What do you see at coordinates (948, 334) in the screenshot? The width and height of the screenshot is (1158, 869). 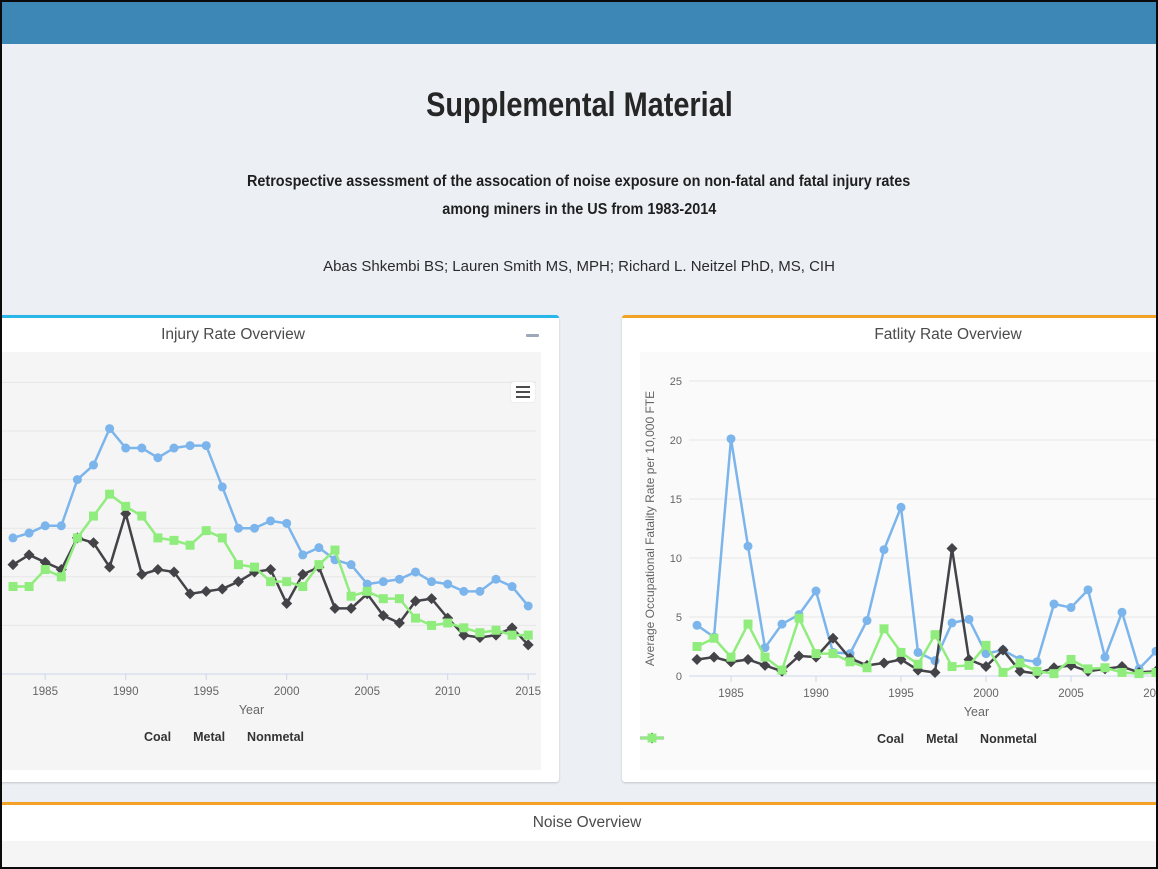 I see `fatality-panel-title: Fatlity Rate Overview` at bounding box center [948, 334].